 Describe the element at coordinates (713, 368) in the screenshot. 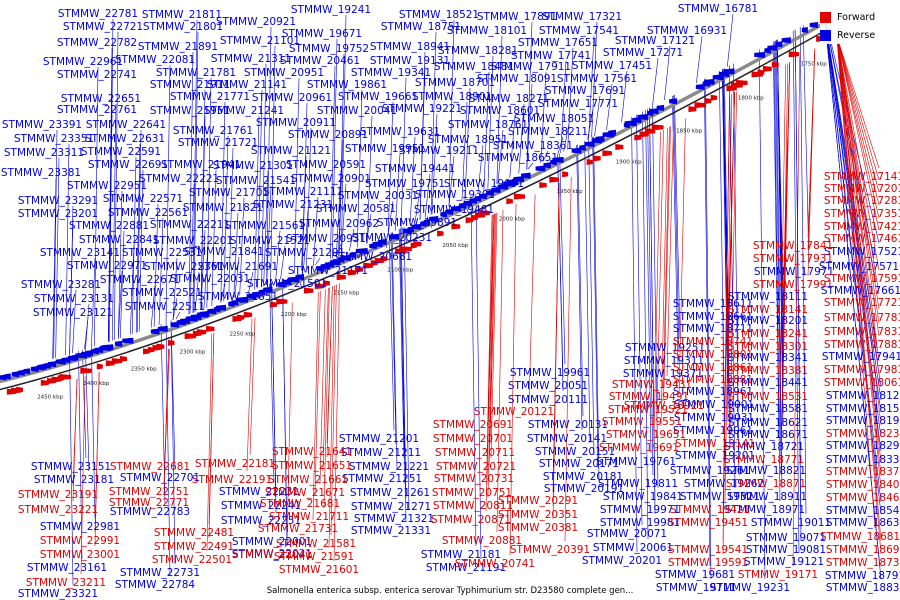

I see `gene-label-forward: STMMW_18861` at that location.